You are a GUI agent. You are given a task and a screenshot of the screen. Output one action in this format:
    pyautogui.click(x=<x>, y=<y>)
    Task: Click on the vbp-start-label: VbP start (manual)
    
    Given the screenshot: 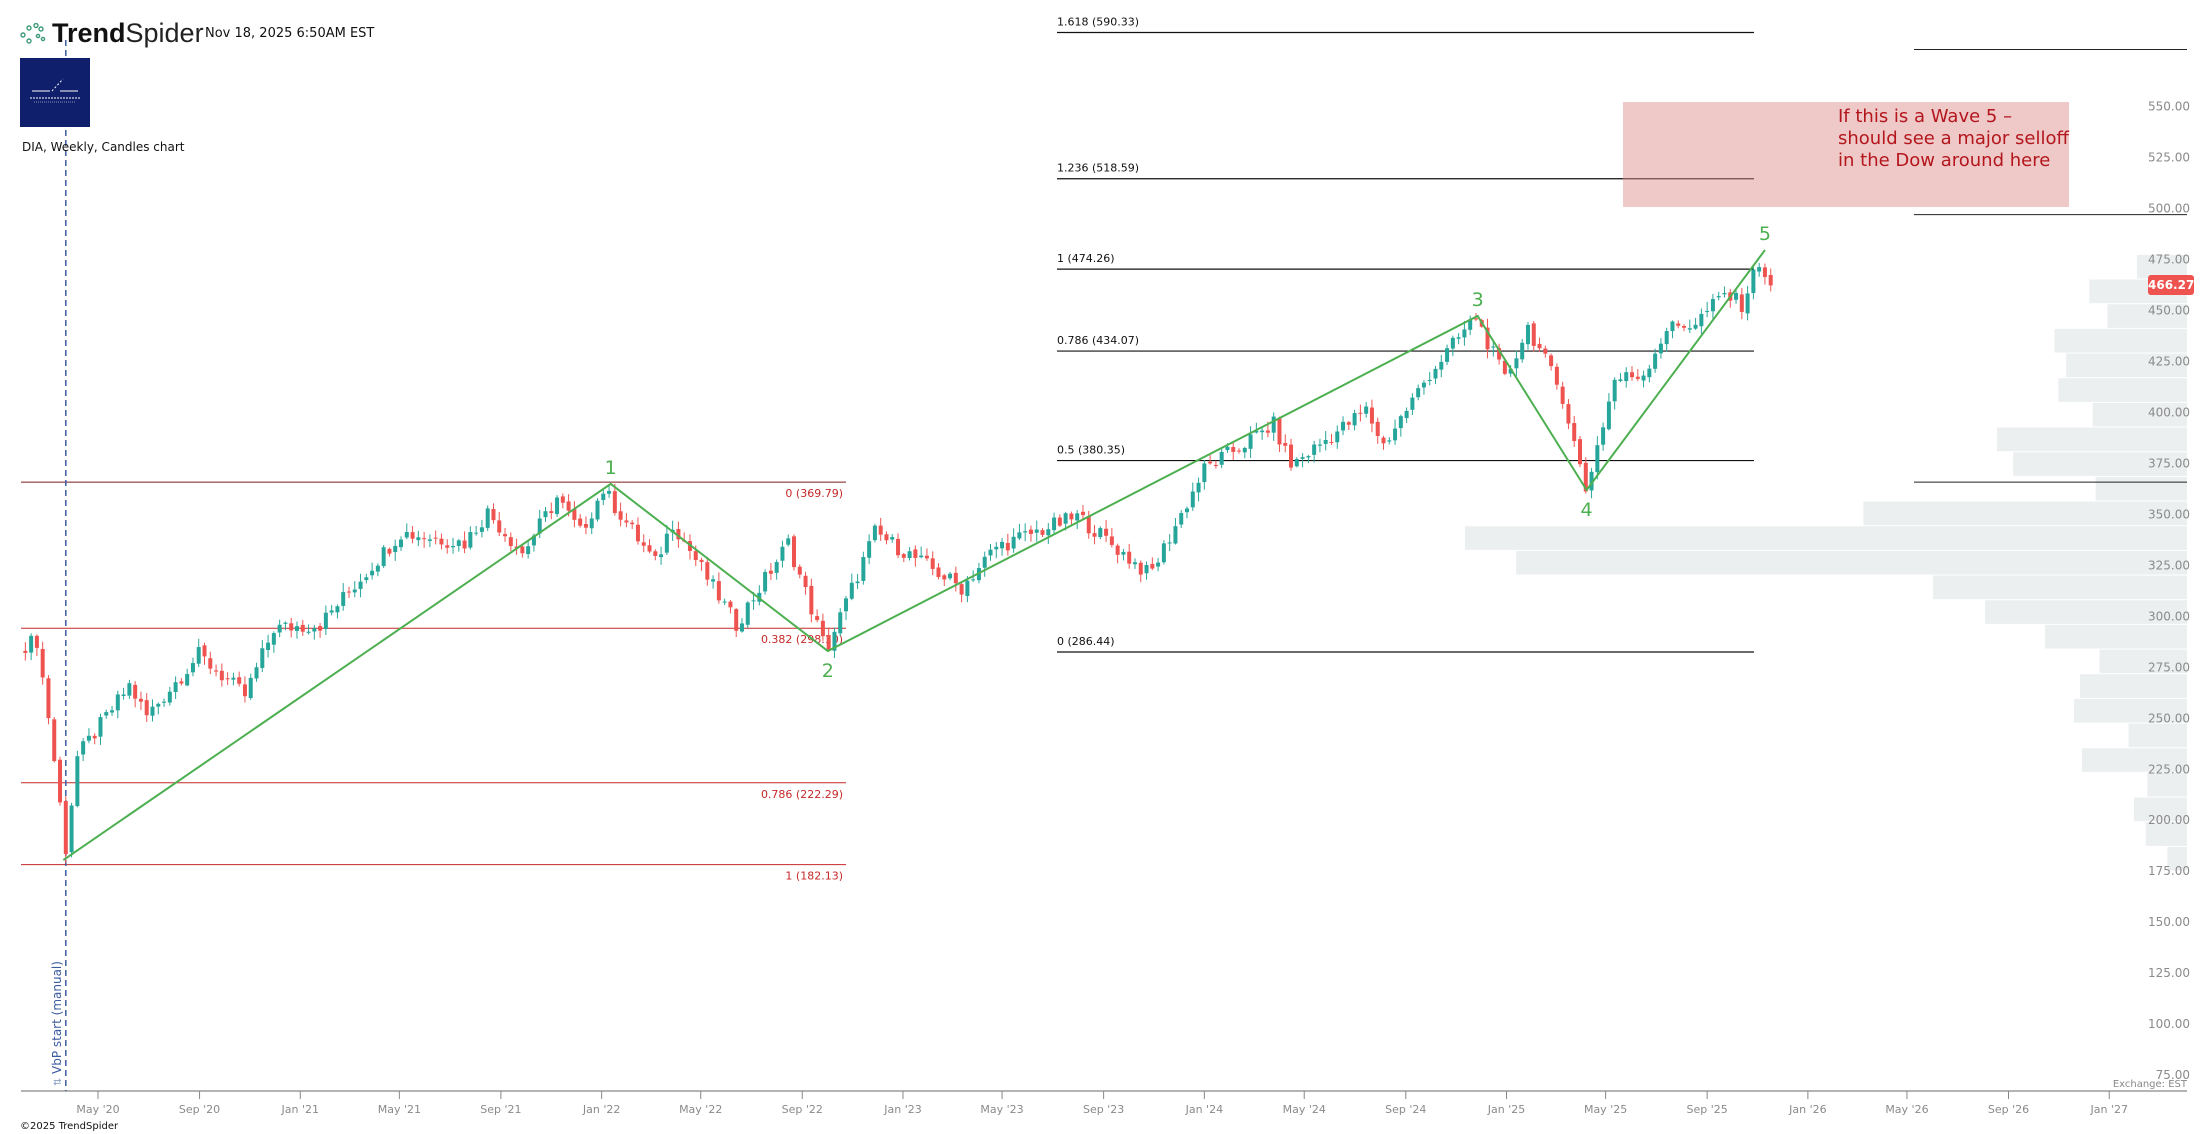 What is the action you would take?
    pyautogui.click(x=57, y=1017)
    